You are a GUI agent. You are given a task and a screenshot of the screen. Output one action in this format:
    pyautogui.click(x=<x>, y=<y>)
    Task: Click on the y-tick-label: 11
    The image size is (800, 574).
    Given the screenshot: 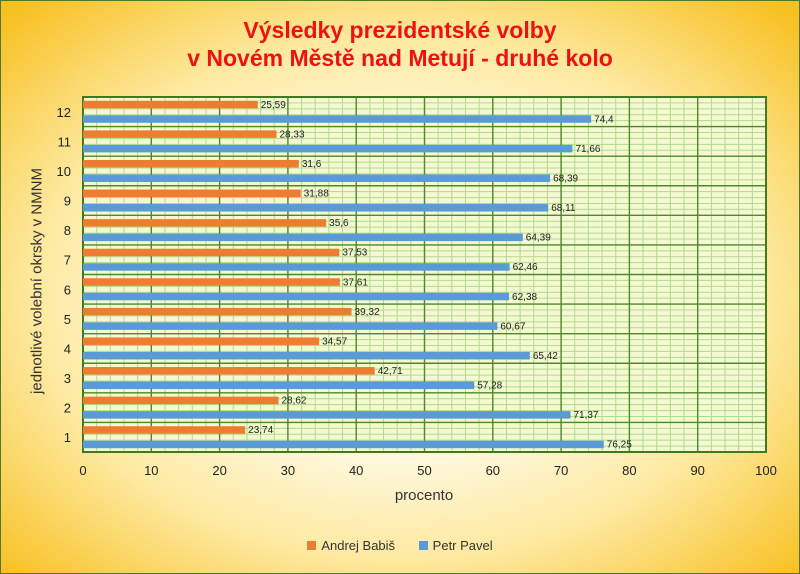 What is the action you would take?
    pyautogui.click(x=65, y=141)
    